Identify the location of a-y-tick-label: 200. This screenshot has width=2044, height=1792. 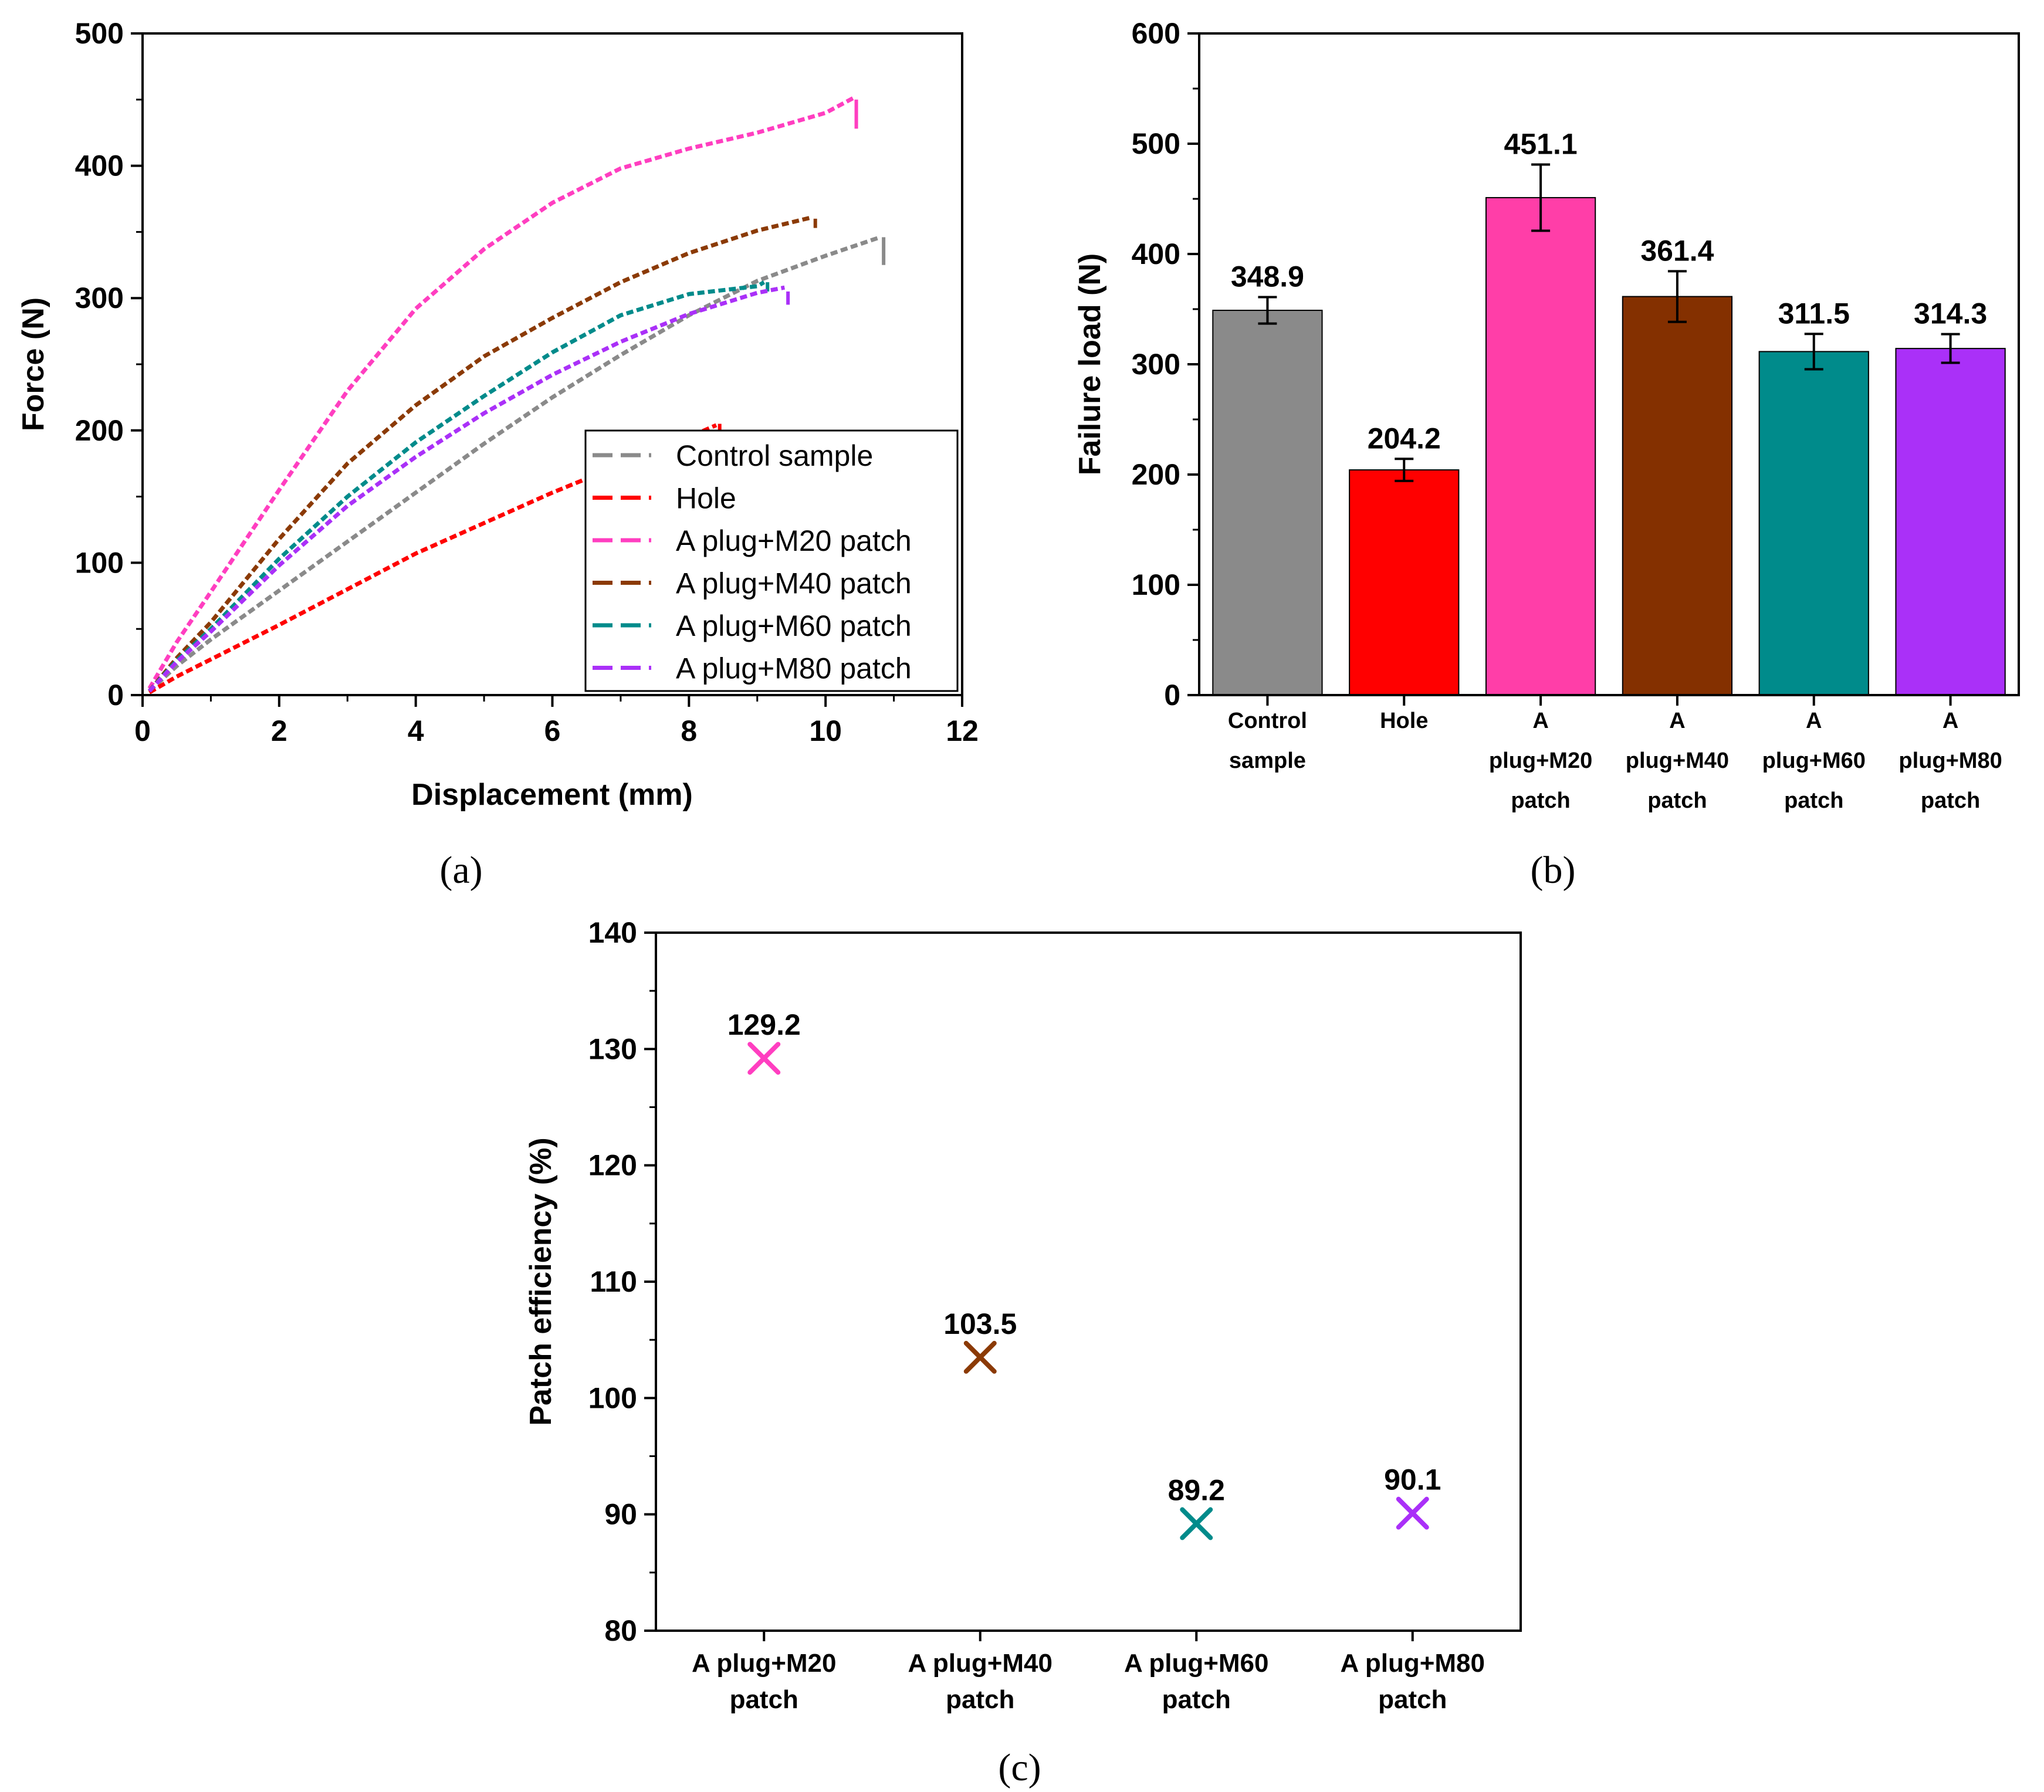
(99, 430).